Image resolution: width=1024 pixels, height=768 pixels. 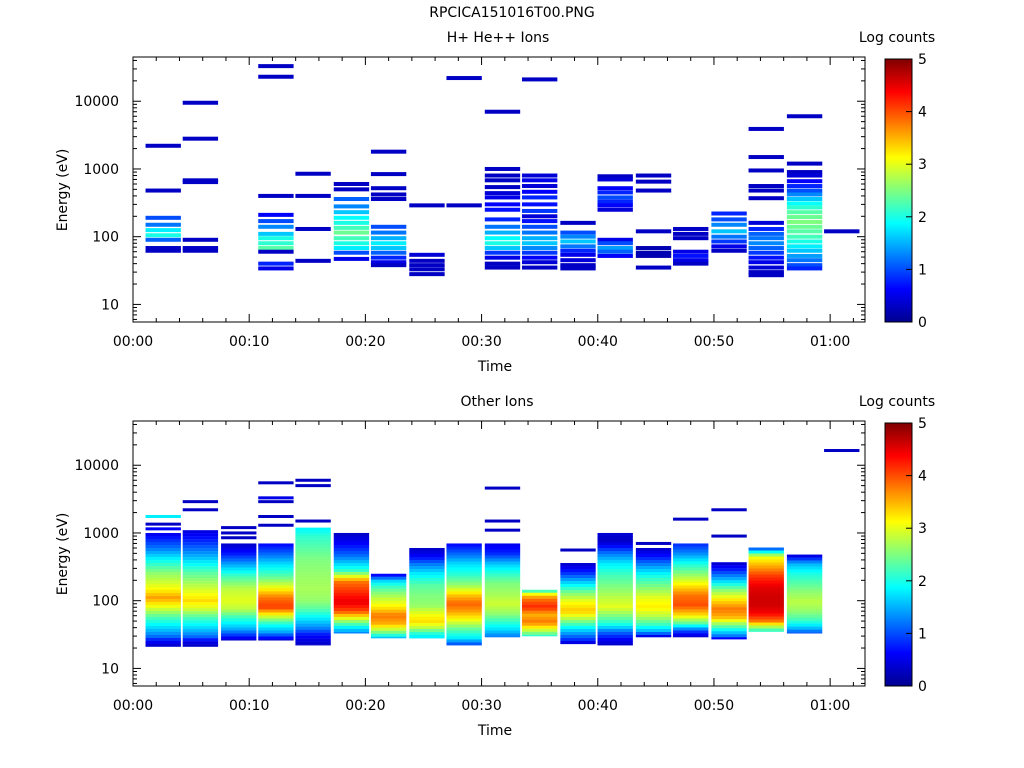 What do you see at coordinates (922, 424) in the screenshot?
I see `colorbar-tick-label: 5` at bounding box center [922, 424].